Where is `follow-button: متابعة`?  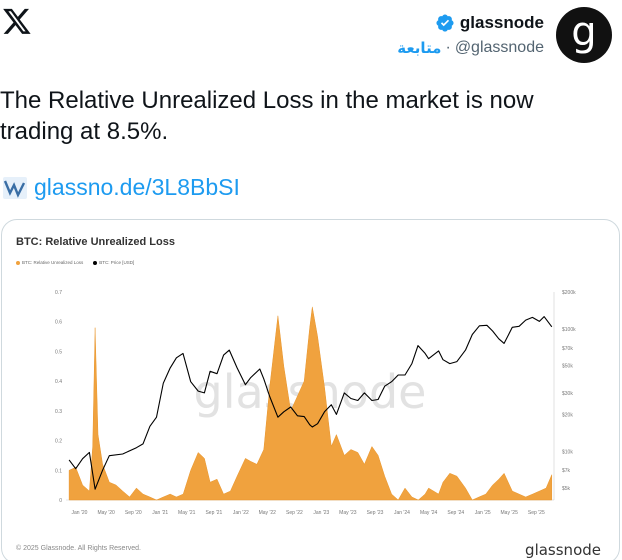
follow-button: متابعة is located at coordinates (419, 48).